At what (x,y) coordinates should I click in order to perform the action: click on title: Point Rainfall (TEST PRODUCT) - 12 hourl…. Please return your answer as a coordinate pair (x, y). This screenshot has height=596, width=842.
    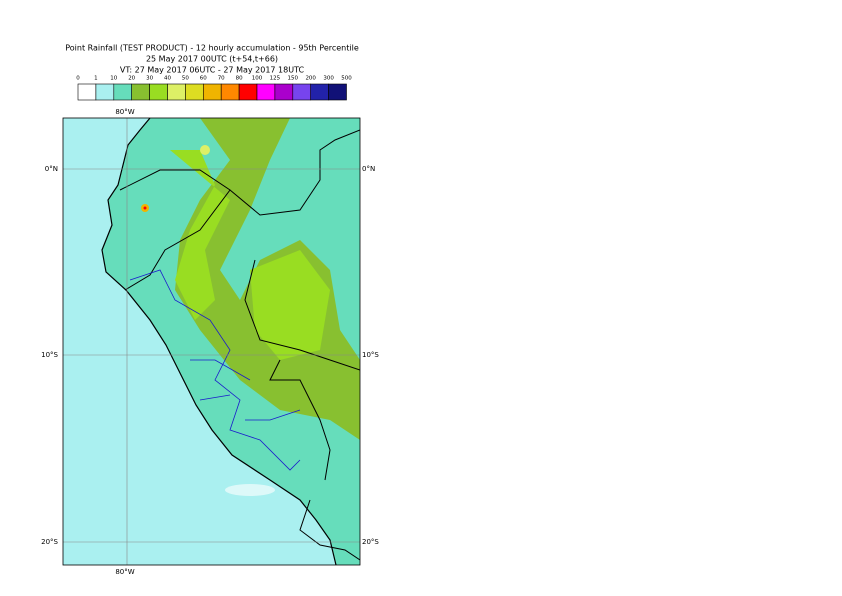
    Looking at the image, I should click on (212, 48).